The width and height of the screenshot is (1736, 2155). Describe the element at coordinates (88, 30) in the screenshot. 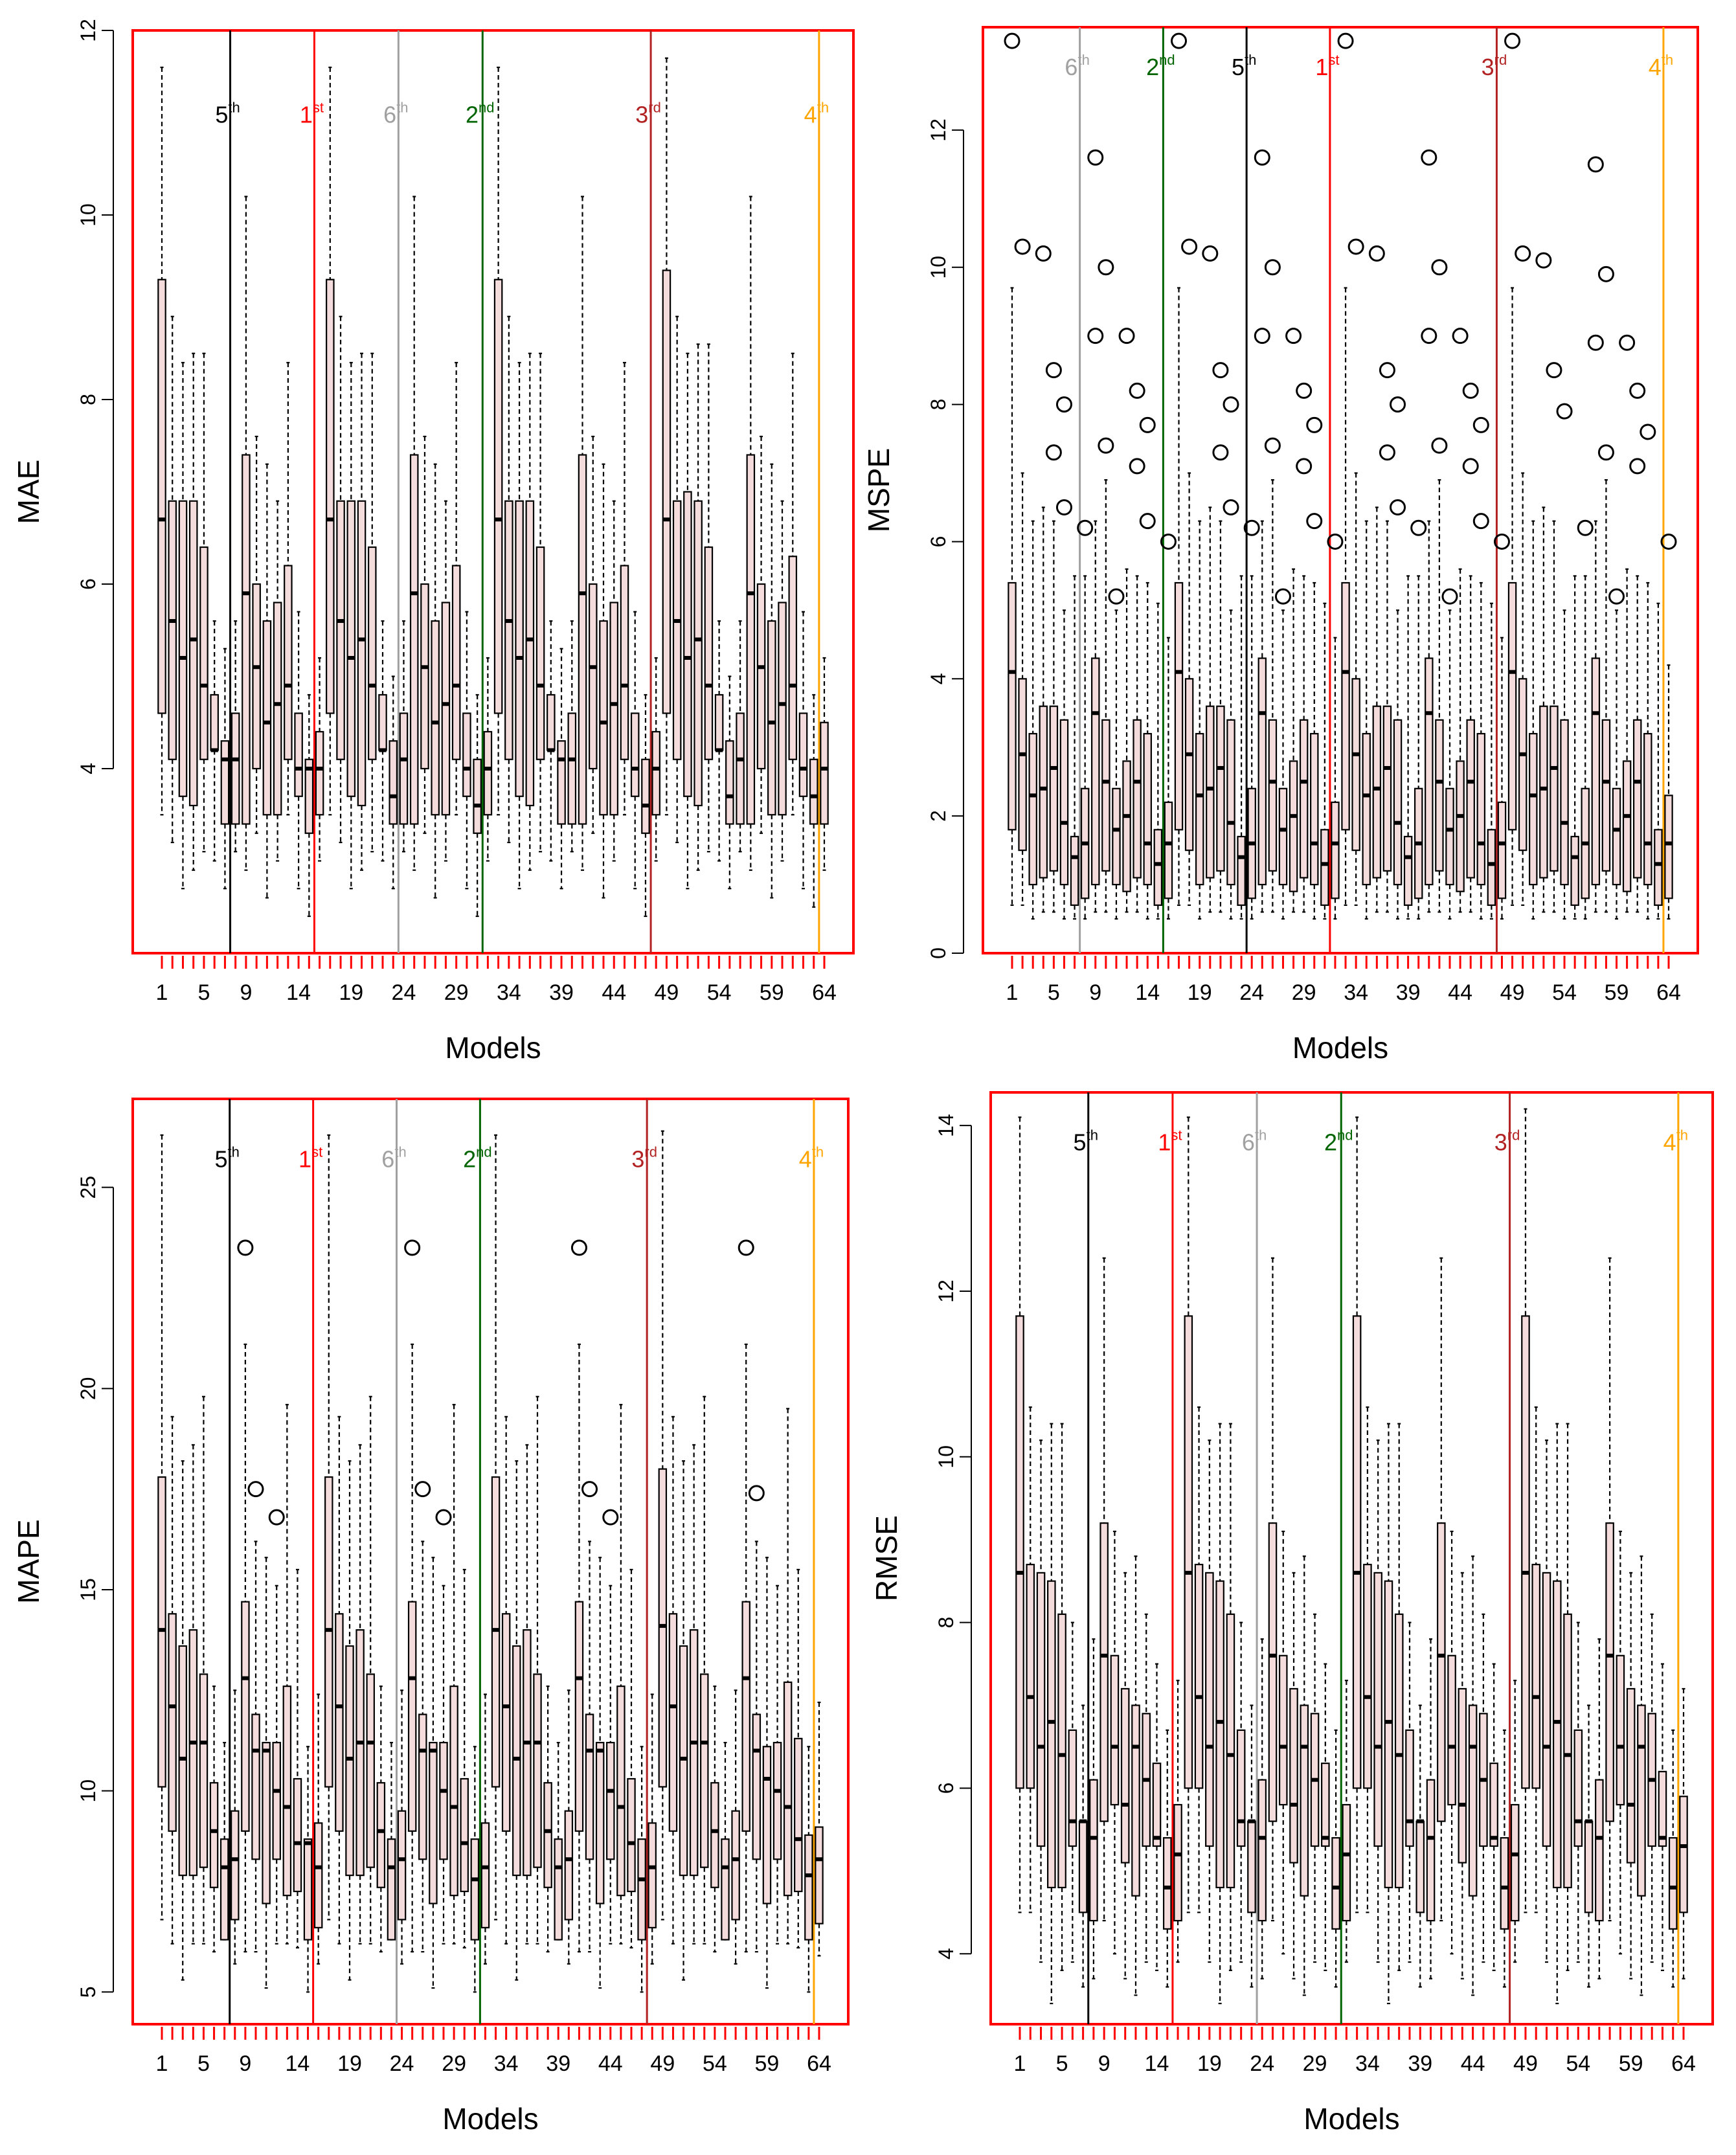

I see `y-tick-label: 12` at that location.